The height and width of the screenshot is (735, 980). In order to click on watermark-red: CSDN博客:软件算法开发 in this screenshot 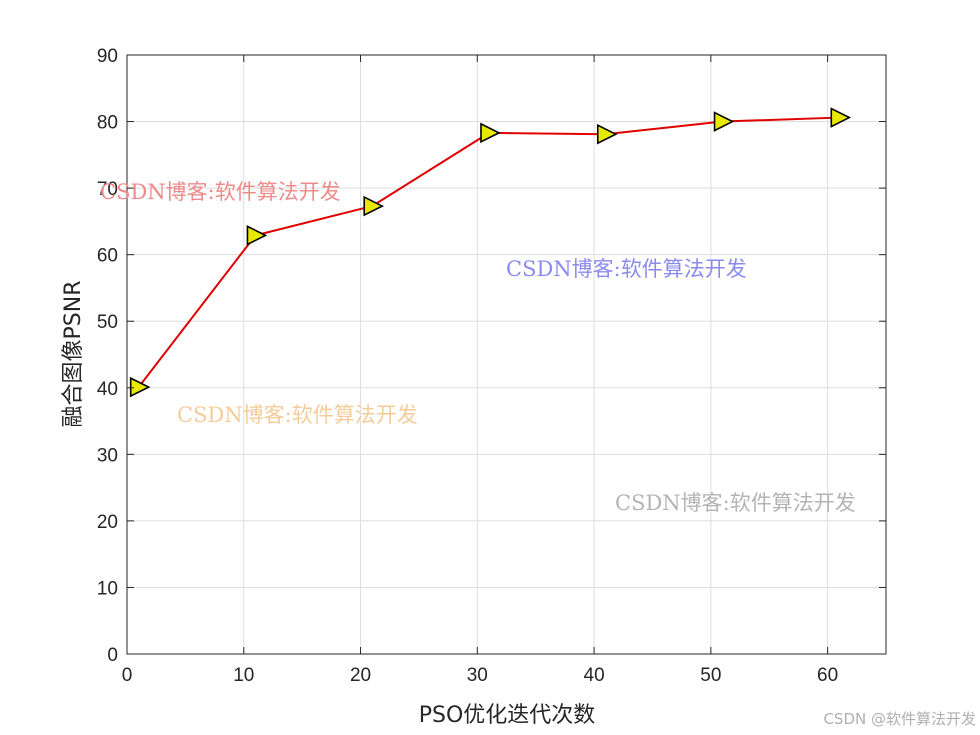, I will do `click(220, 192)`.